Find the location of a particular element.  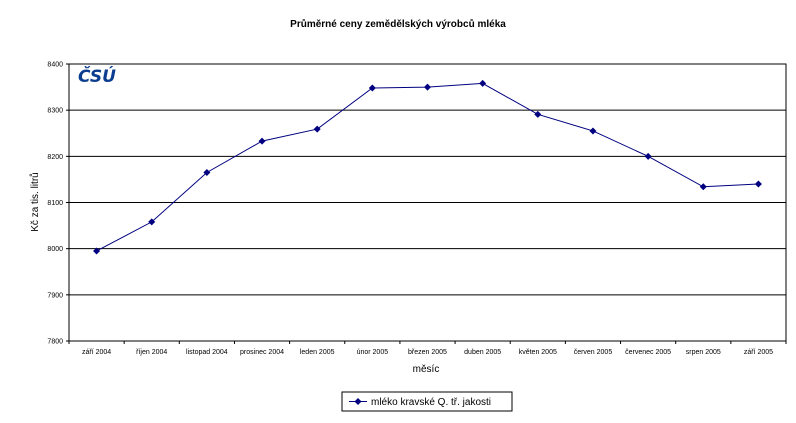

x-tick-label: leden 2005 is located at coordinates (317, 352).